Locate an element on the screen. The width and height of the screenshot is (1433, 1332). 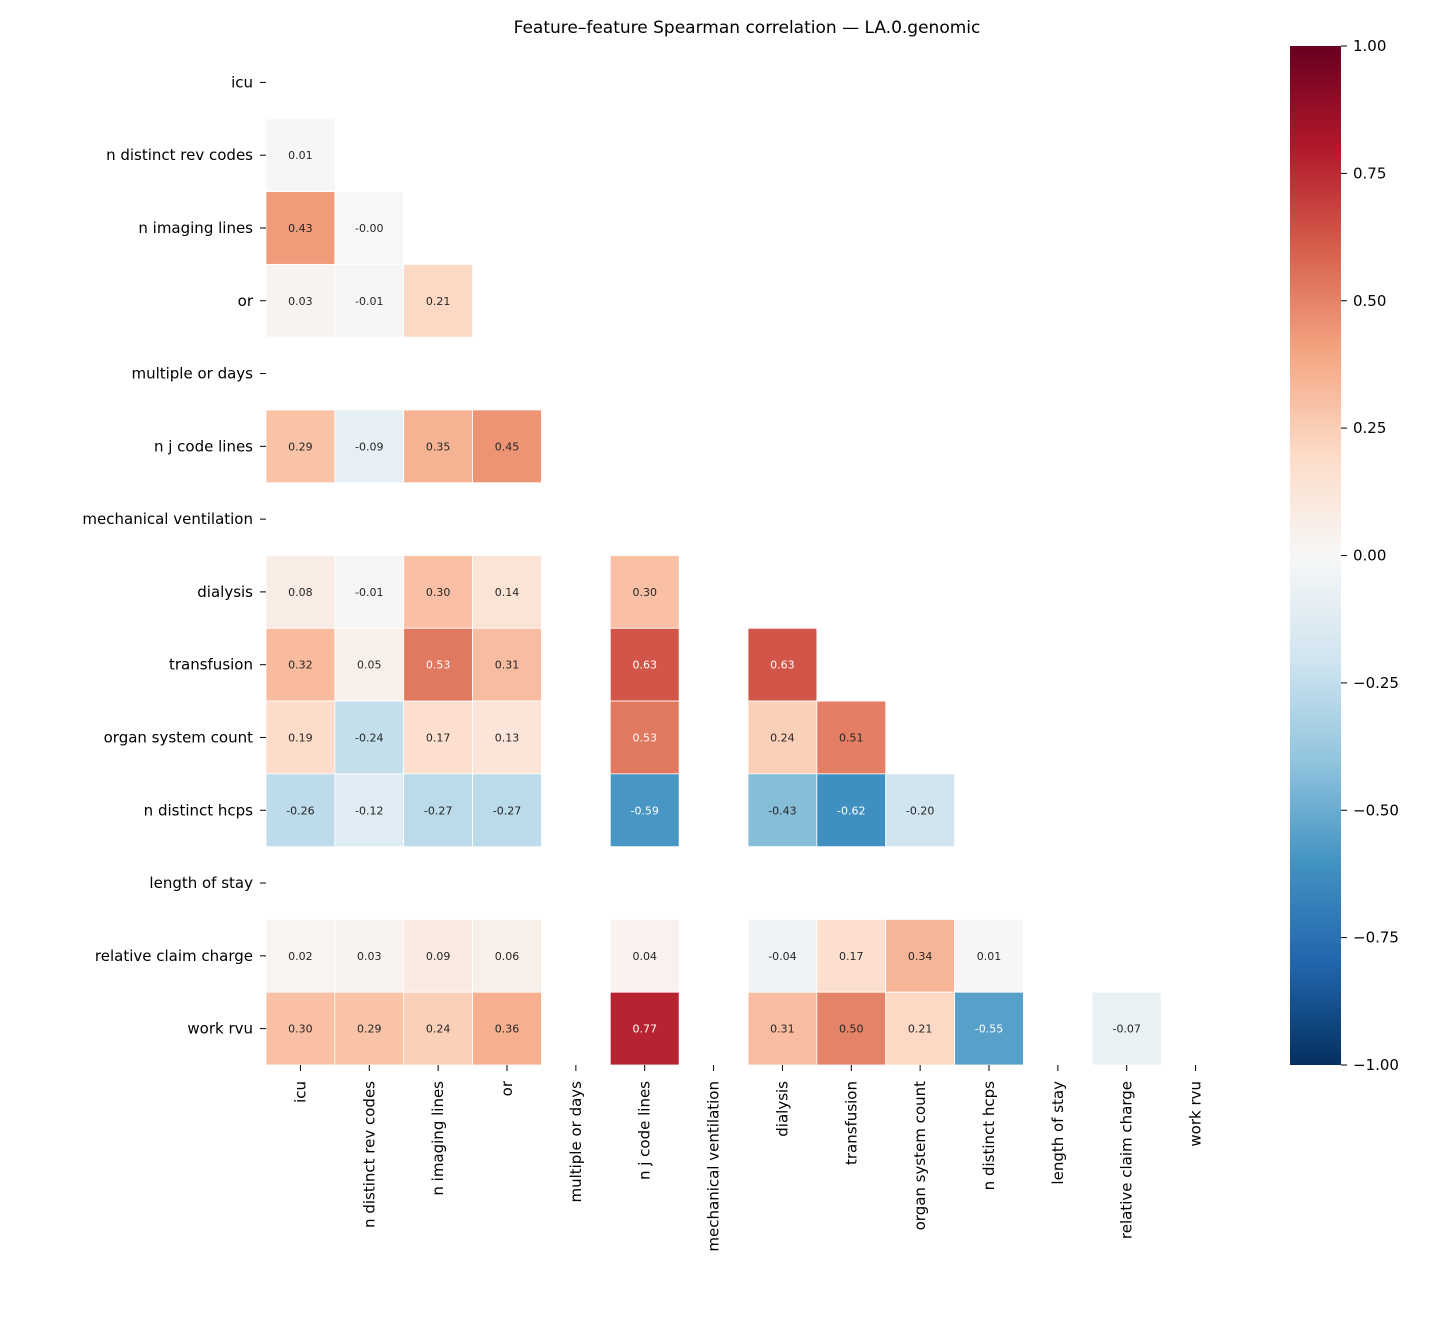
colorbar-tick-label: 0.25 is located at coordinates (1369, 428).